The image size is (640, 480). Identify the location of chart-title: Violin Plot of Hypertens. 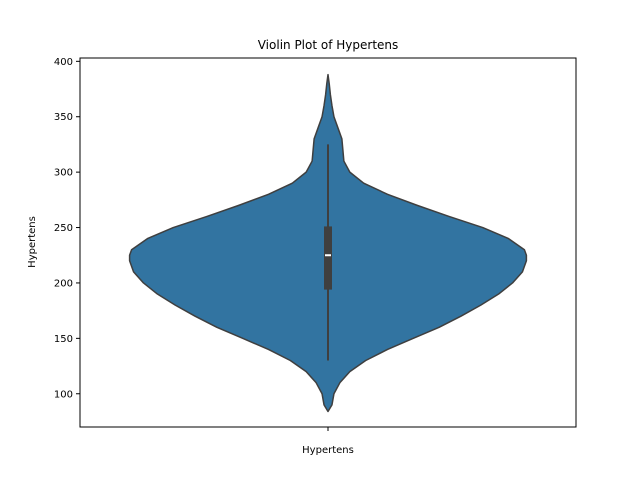
(328, 45).